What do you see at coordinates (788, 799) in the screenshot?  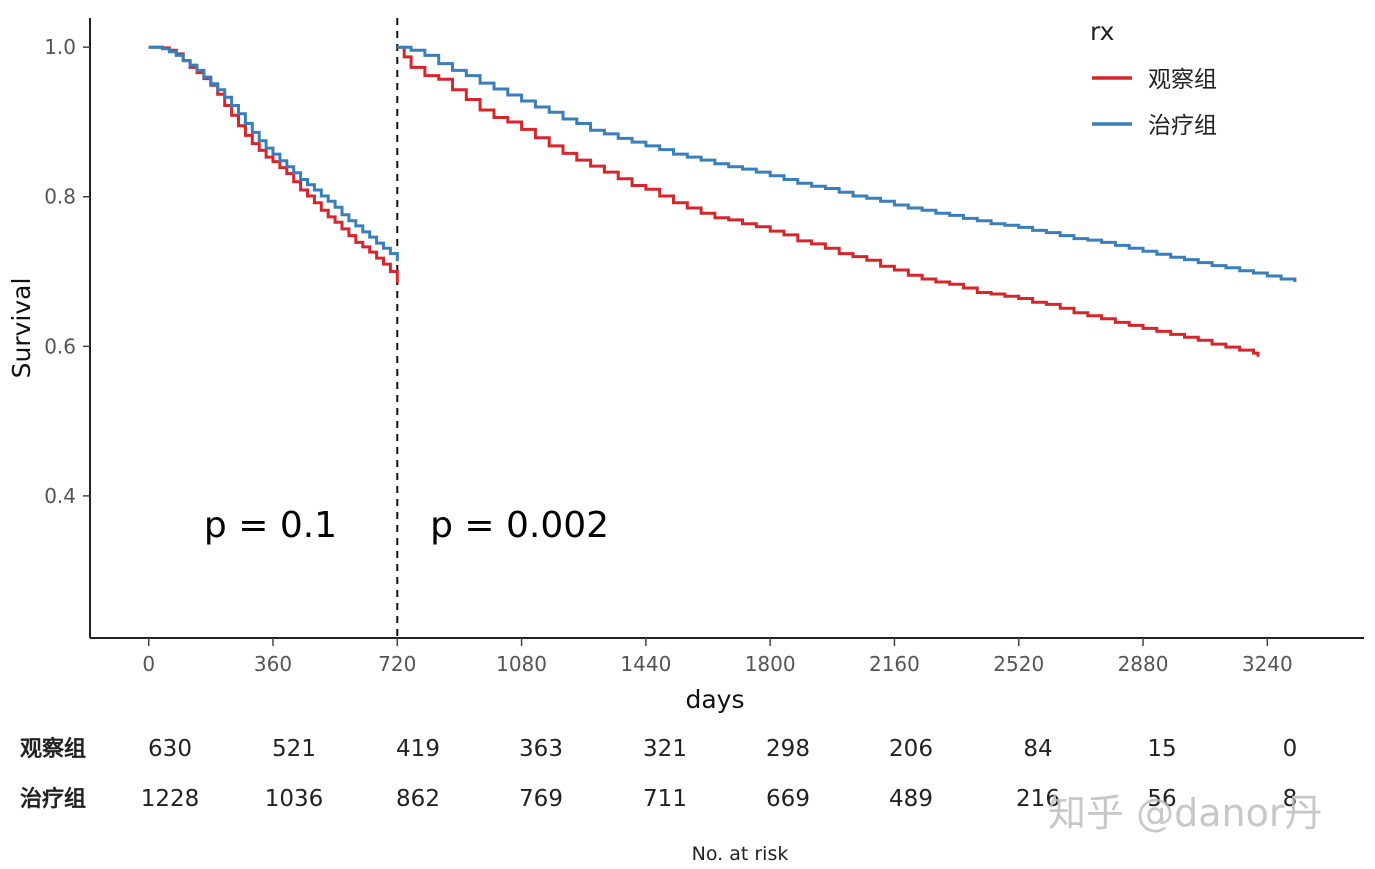 I see `risk-count: 669` at bounding box center [788, 799].